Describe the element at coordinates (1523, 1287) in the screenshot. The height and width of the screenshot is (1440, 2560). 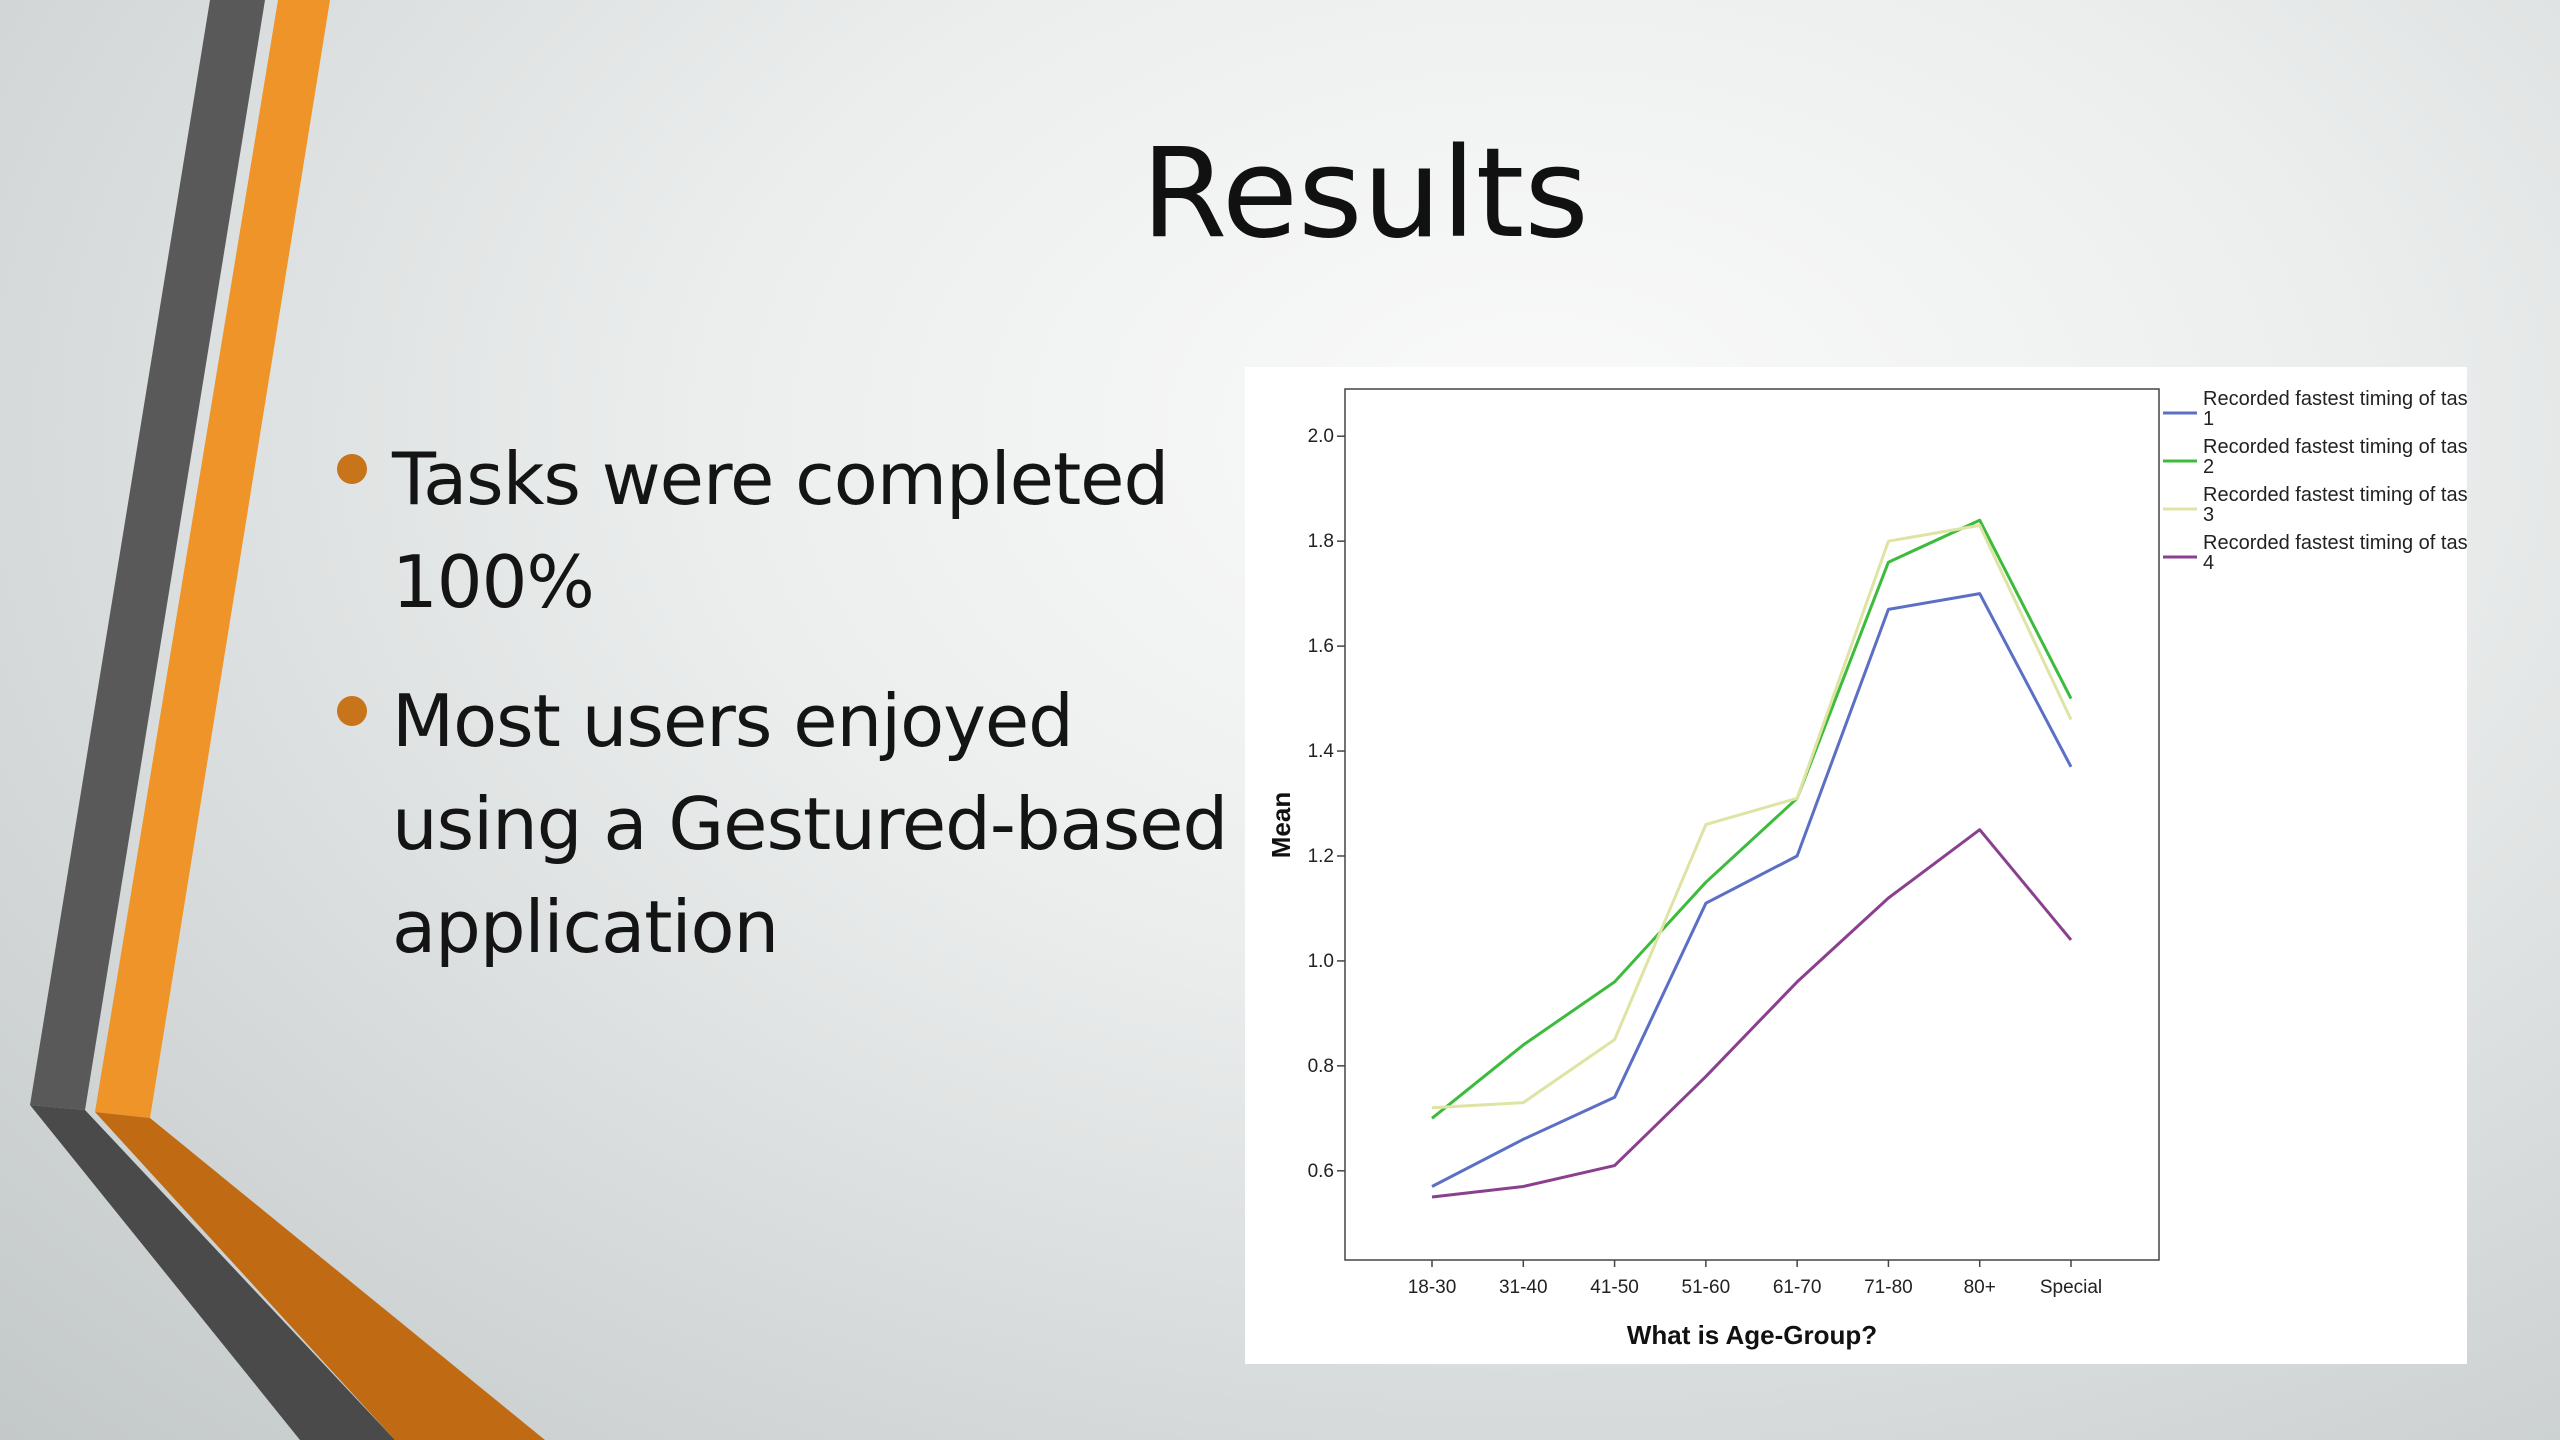
I see `x-tick-label: 31-40` at that location.